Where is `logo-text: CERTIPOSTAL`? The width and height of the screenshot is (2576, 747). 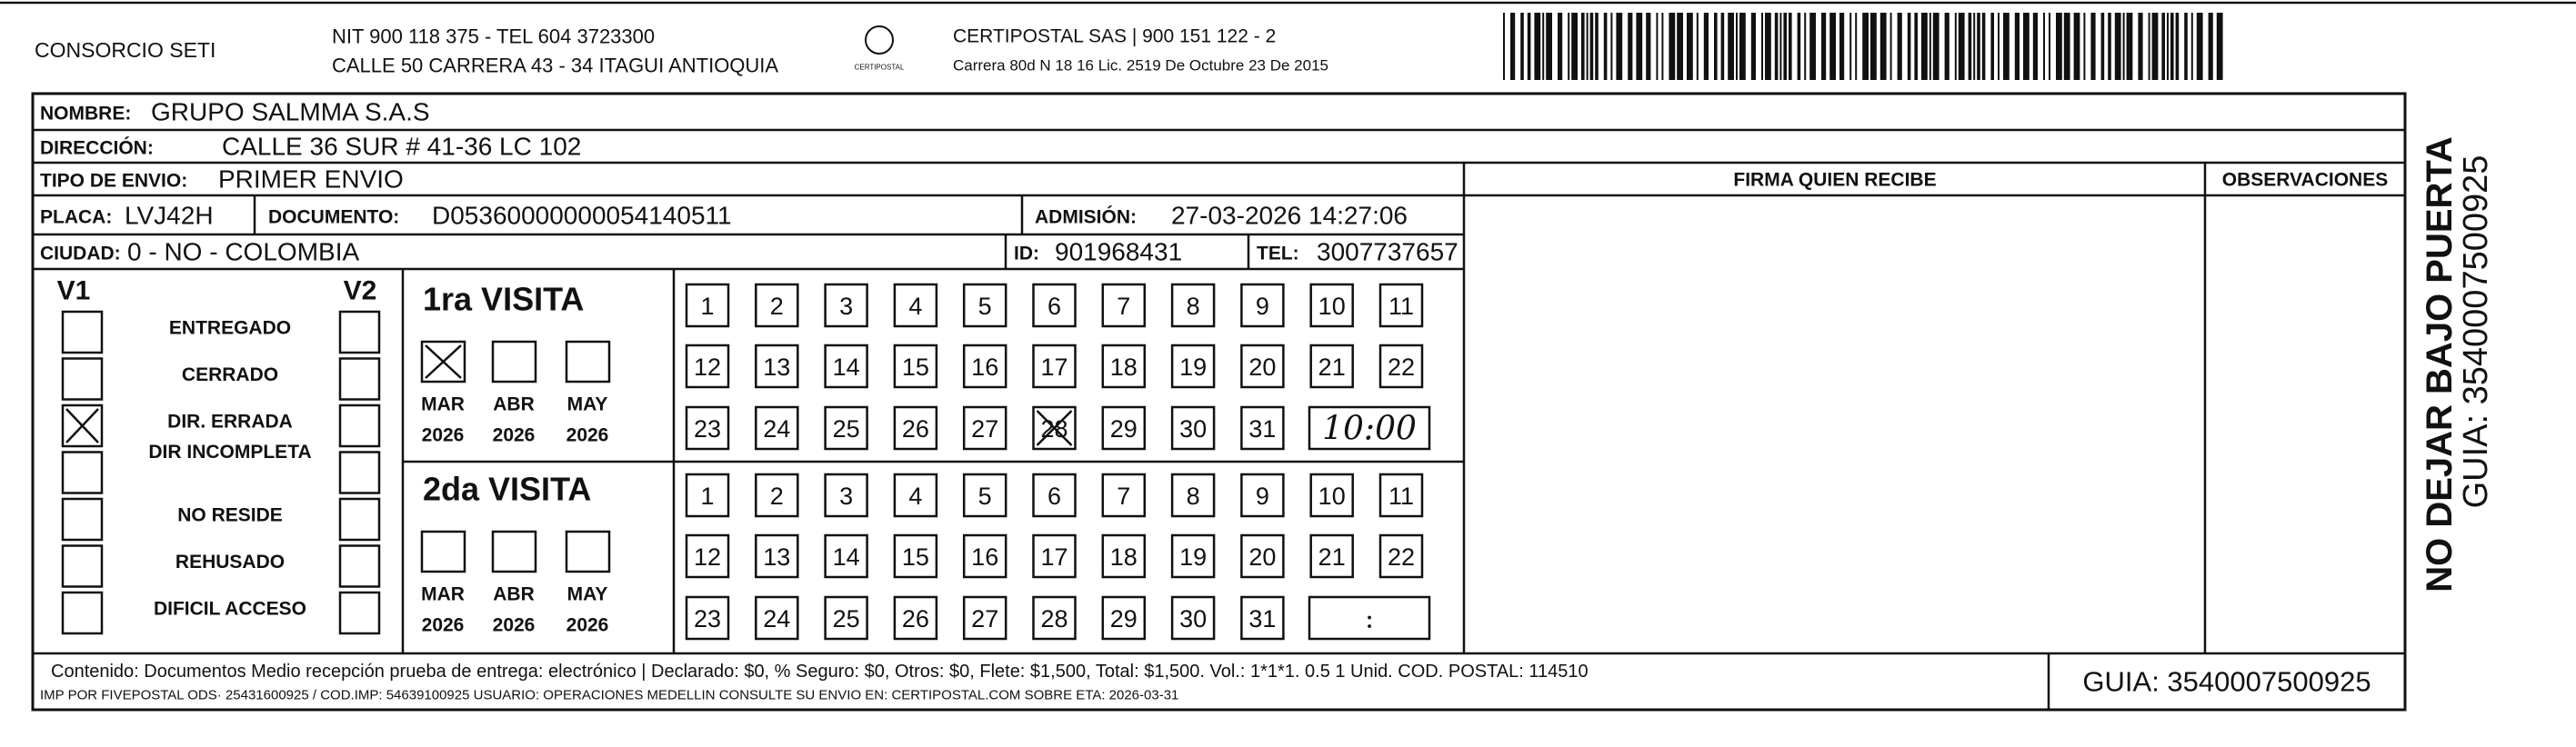
logo-text: CERTIPOSTAL is located at coordinates (880, 68).